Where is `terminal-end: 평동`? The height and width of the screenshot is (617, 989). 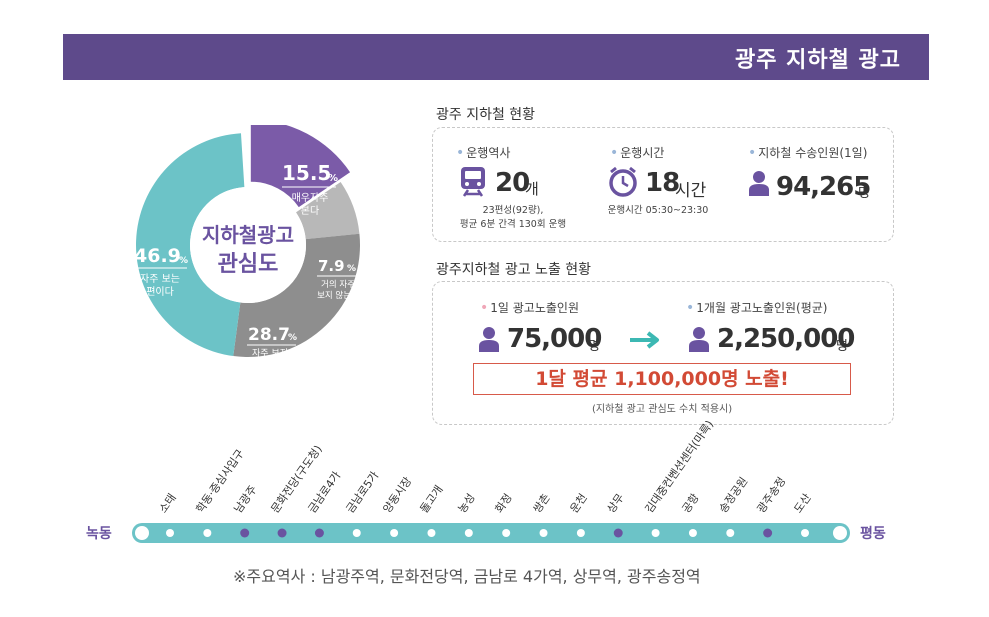 terminal-end: 평동 is located at coordinates (873, 534).